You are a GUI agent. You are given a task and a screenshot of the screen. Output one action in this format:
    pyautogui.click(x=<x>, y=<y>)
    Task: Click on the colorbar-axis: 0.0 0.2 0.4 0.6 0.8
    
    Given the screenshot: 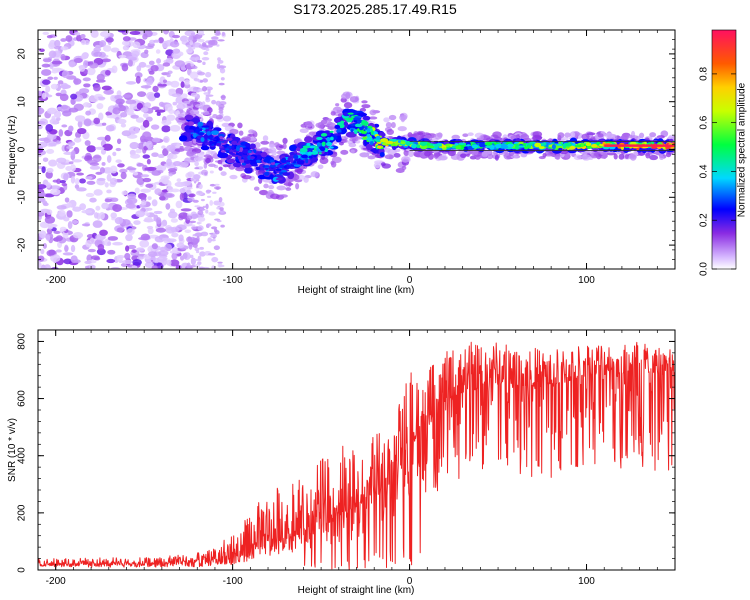 What is the action you would take?
    pyautogui.click(x=717, y=171)
    